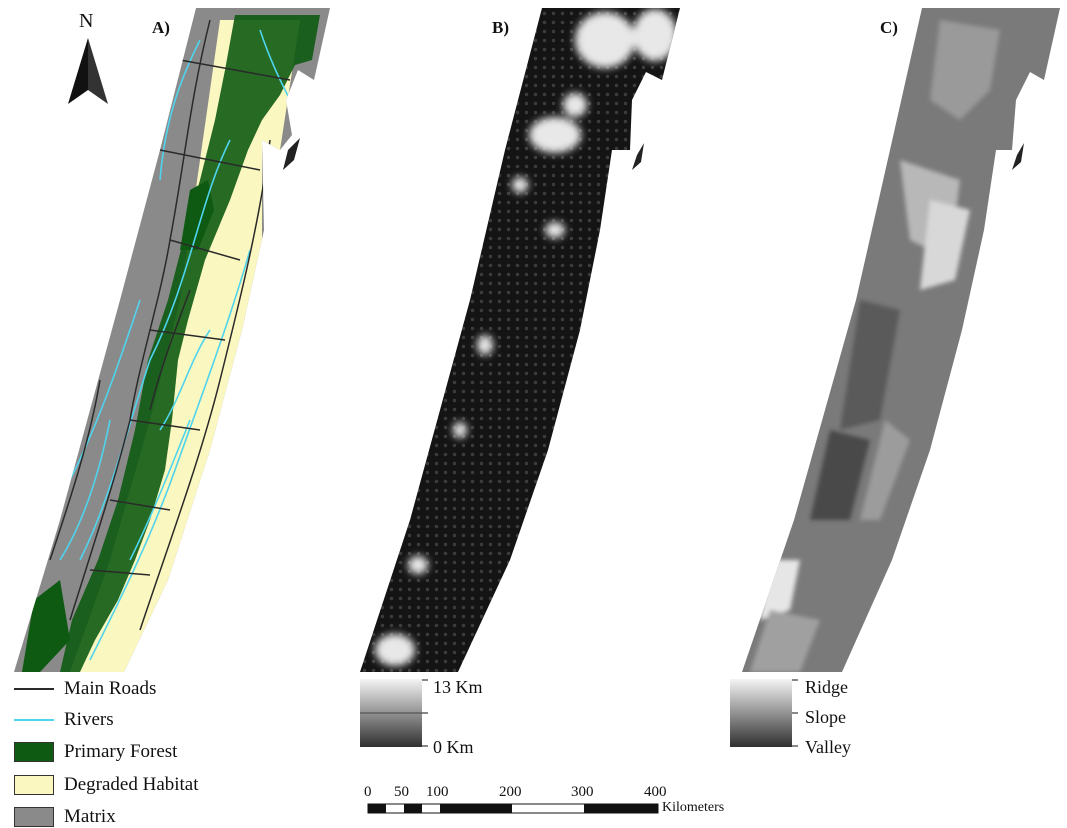  What do you see at coordinates (90, 816) in the screenshot?
I see `legend-label: Matrix` at bounding box center [90, 816].